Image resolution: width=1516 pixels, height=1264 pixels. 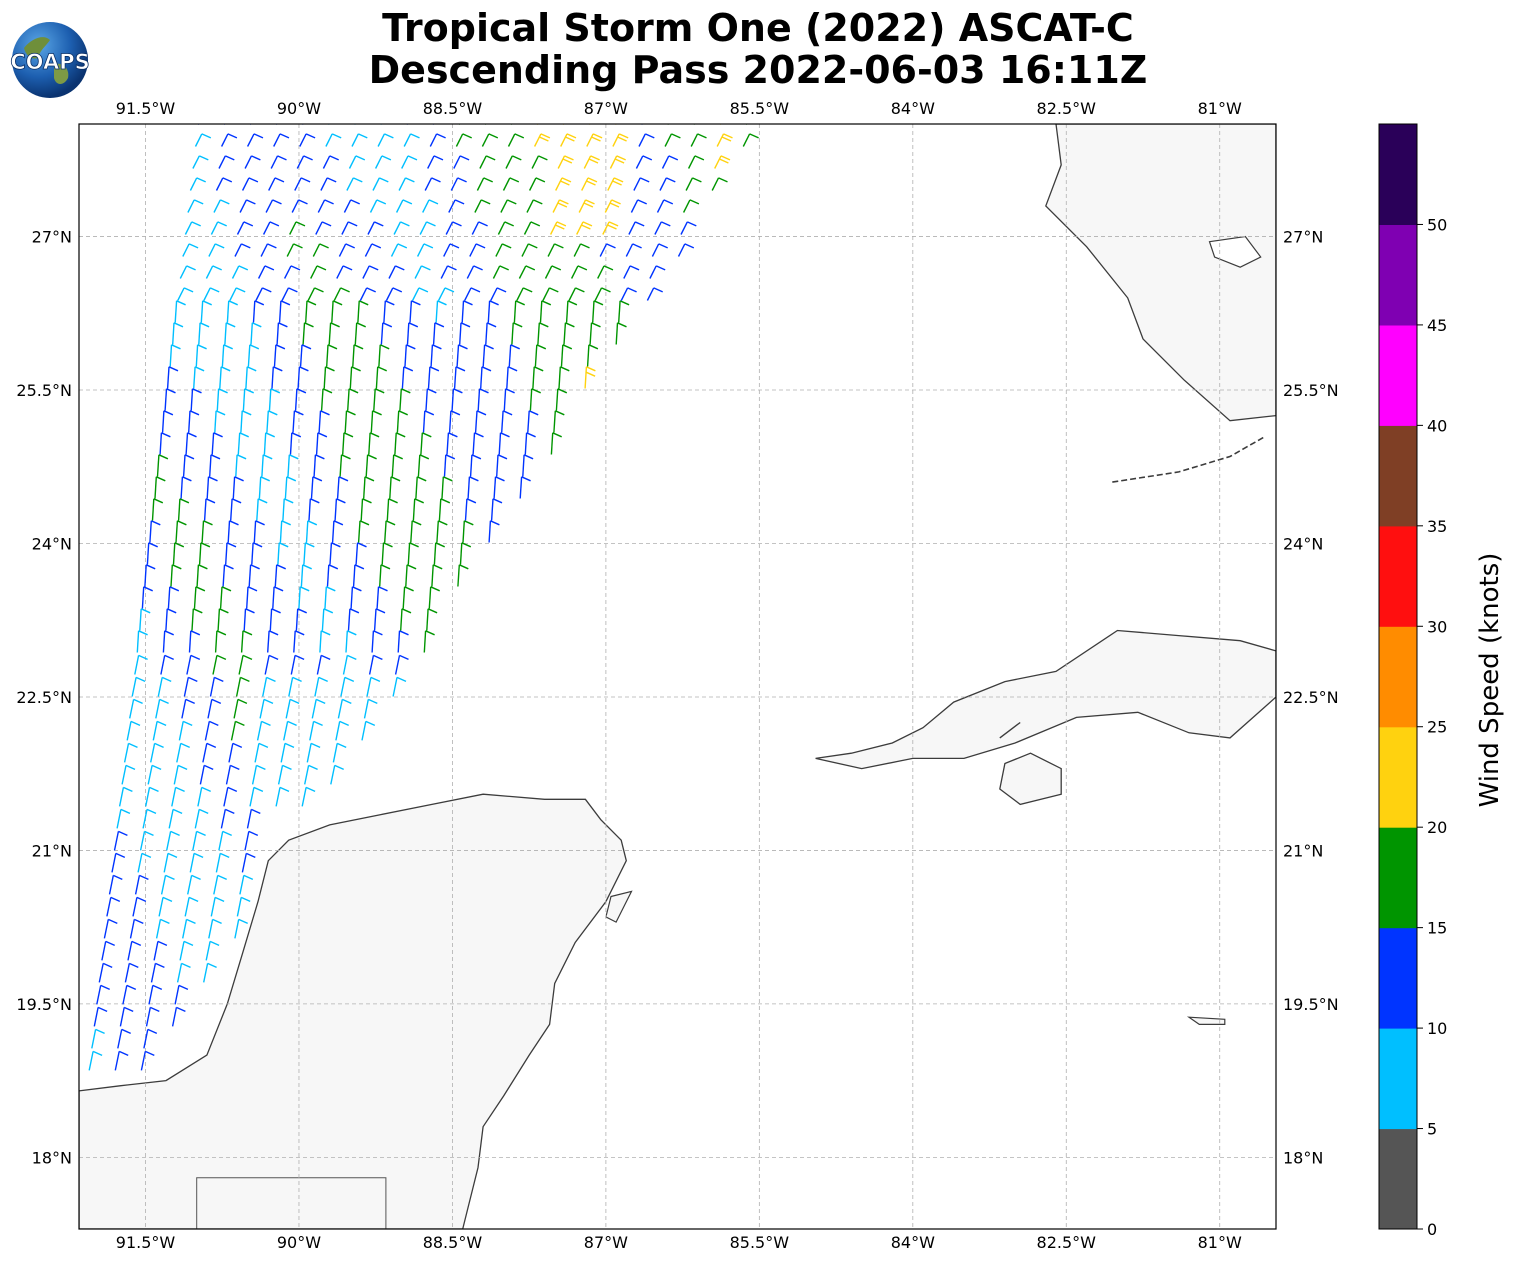 What do you see at coordinates (758, 28) in the screenshot?
I see `title-line-1: Tropical Storm One (2022) ASCAT-C` at bounding box center [758, 28].